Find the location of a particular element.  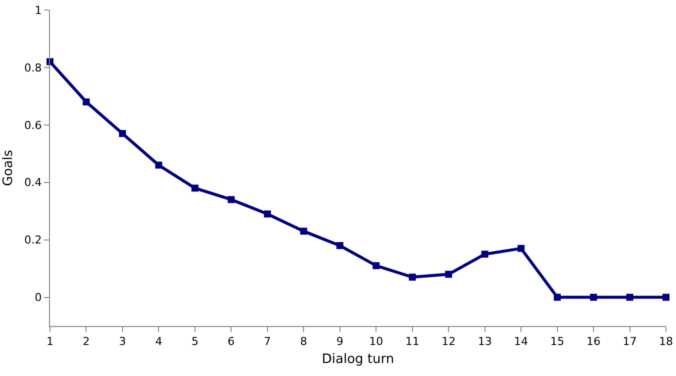

x-tick-label: 15 is located at coordinates (557, 341).